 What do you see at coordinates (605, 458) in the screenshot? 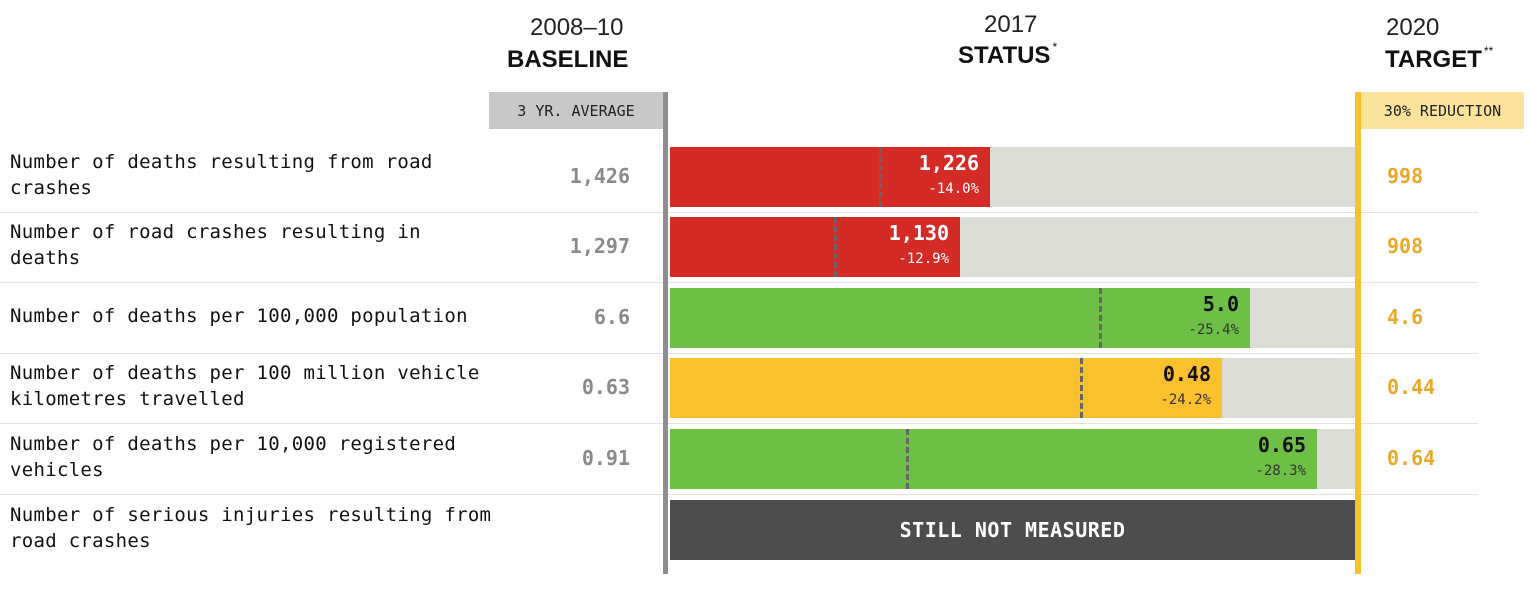
I see `baseline-value: 0.91` at bounding box center [605, 458].